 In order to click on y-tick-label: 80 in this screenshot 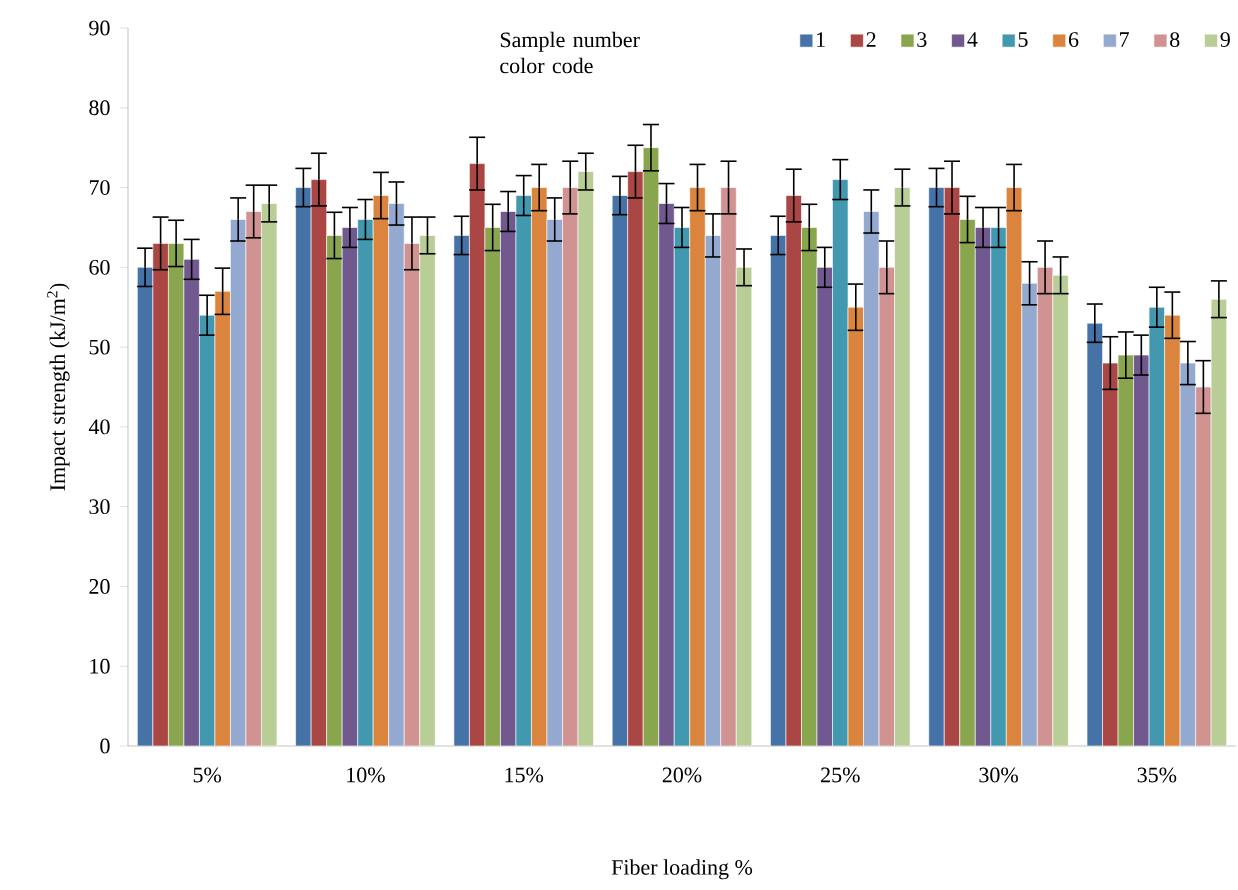, I will do `click(99, 108)`.